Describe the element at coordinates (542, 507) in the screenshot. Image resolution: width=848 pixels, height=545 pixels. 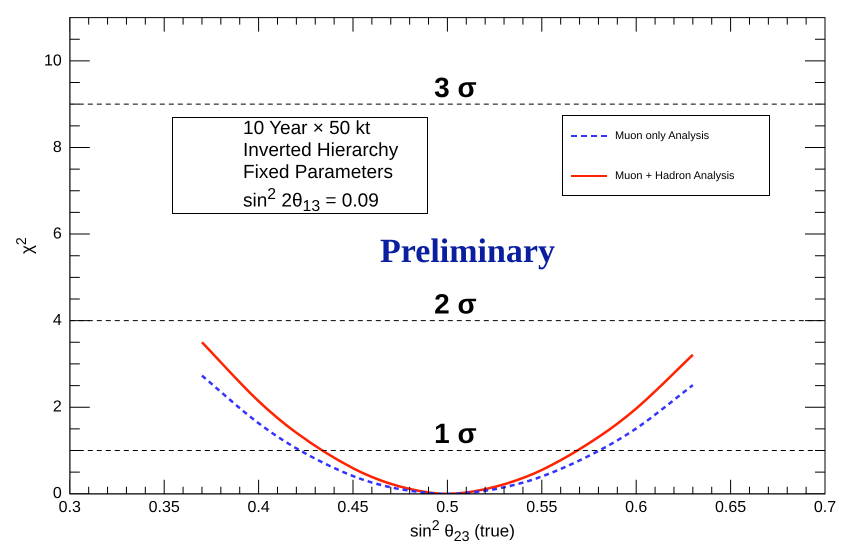
I see `x-tick-label: 0.55` at that location.